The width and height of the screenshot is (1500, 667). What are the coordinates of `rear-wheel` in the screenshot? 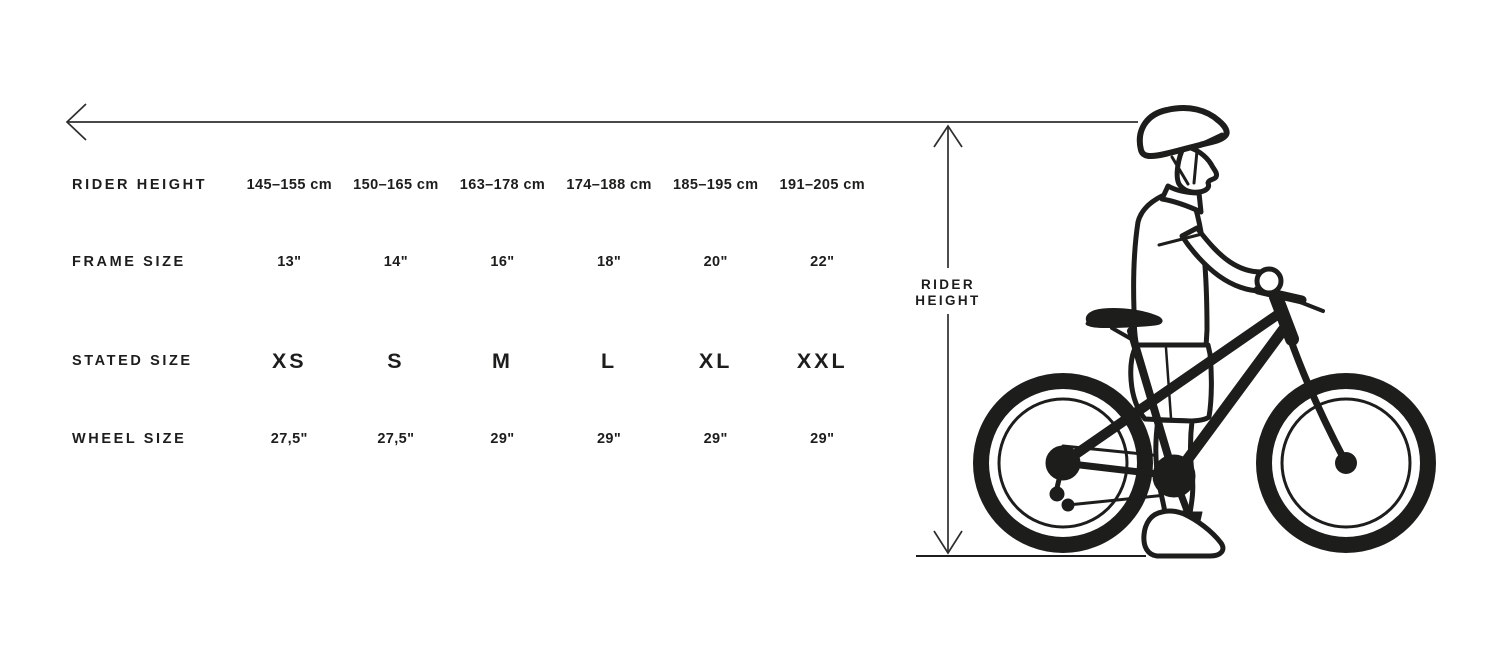 It's located at (1063, 463).